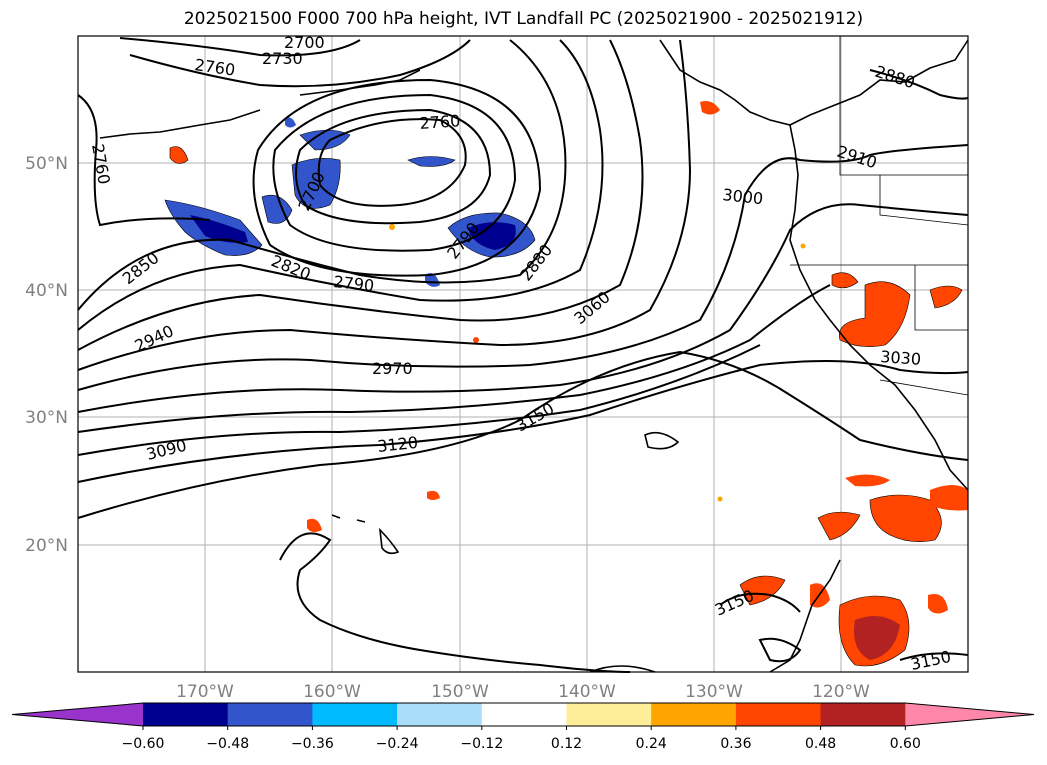 Image resolution: width=1047 pixels, height=765 pixels. What do you see at coordinates (304, 42) in the screenshot?
I see `contour-label: 2700` at bounding box center [304, 42].